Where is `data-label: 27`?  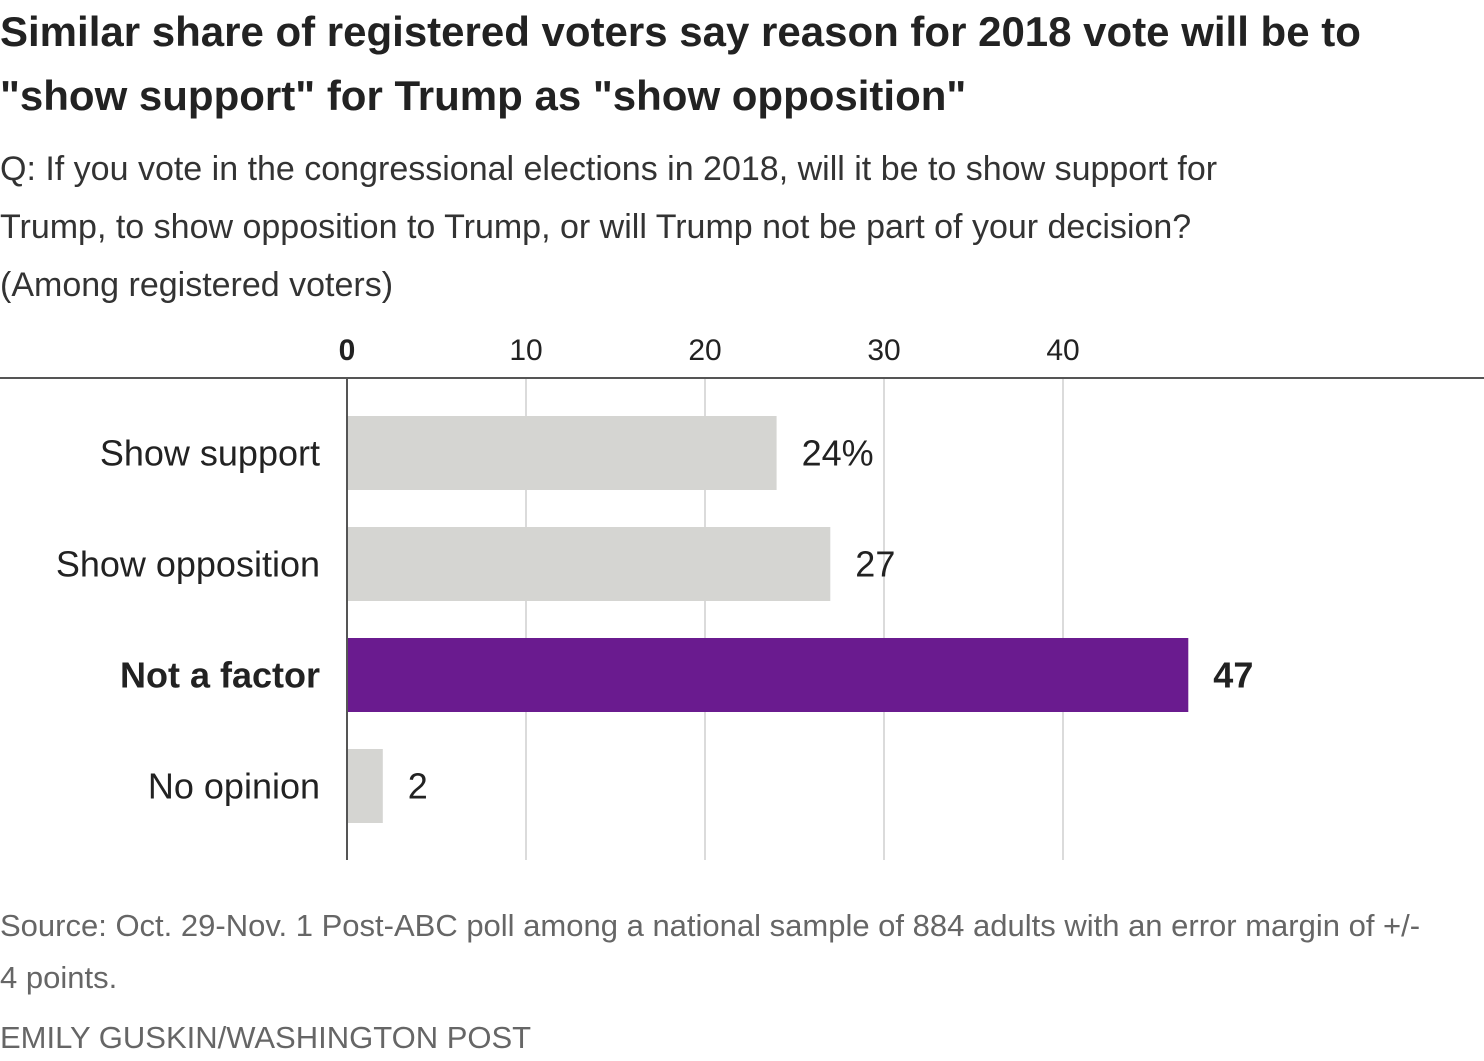
data-label: 27 is located at coordinates (875, 564).